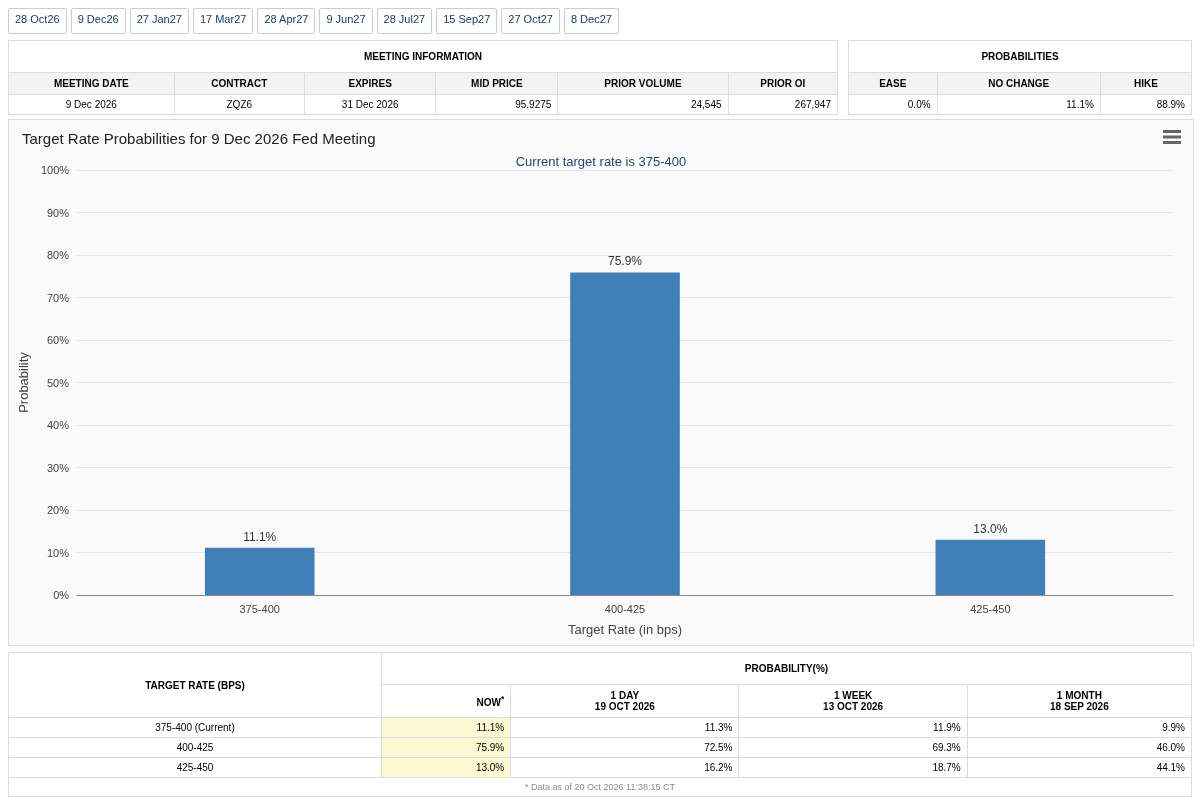 This screenshot has width=1200, height=812. Describe the element at coordinates (195, 727) in the screenshot. I see `category-label: 375-400 (Current)` at that location.